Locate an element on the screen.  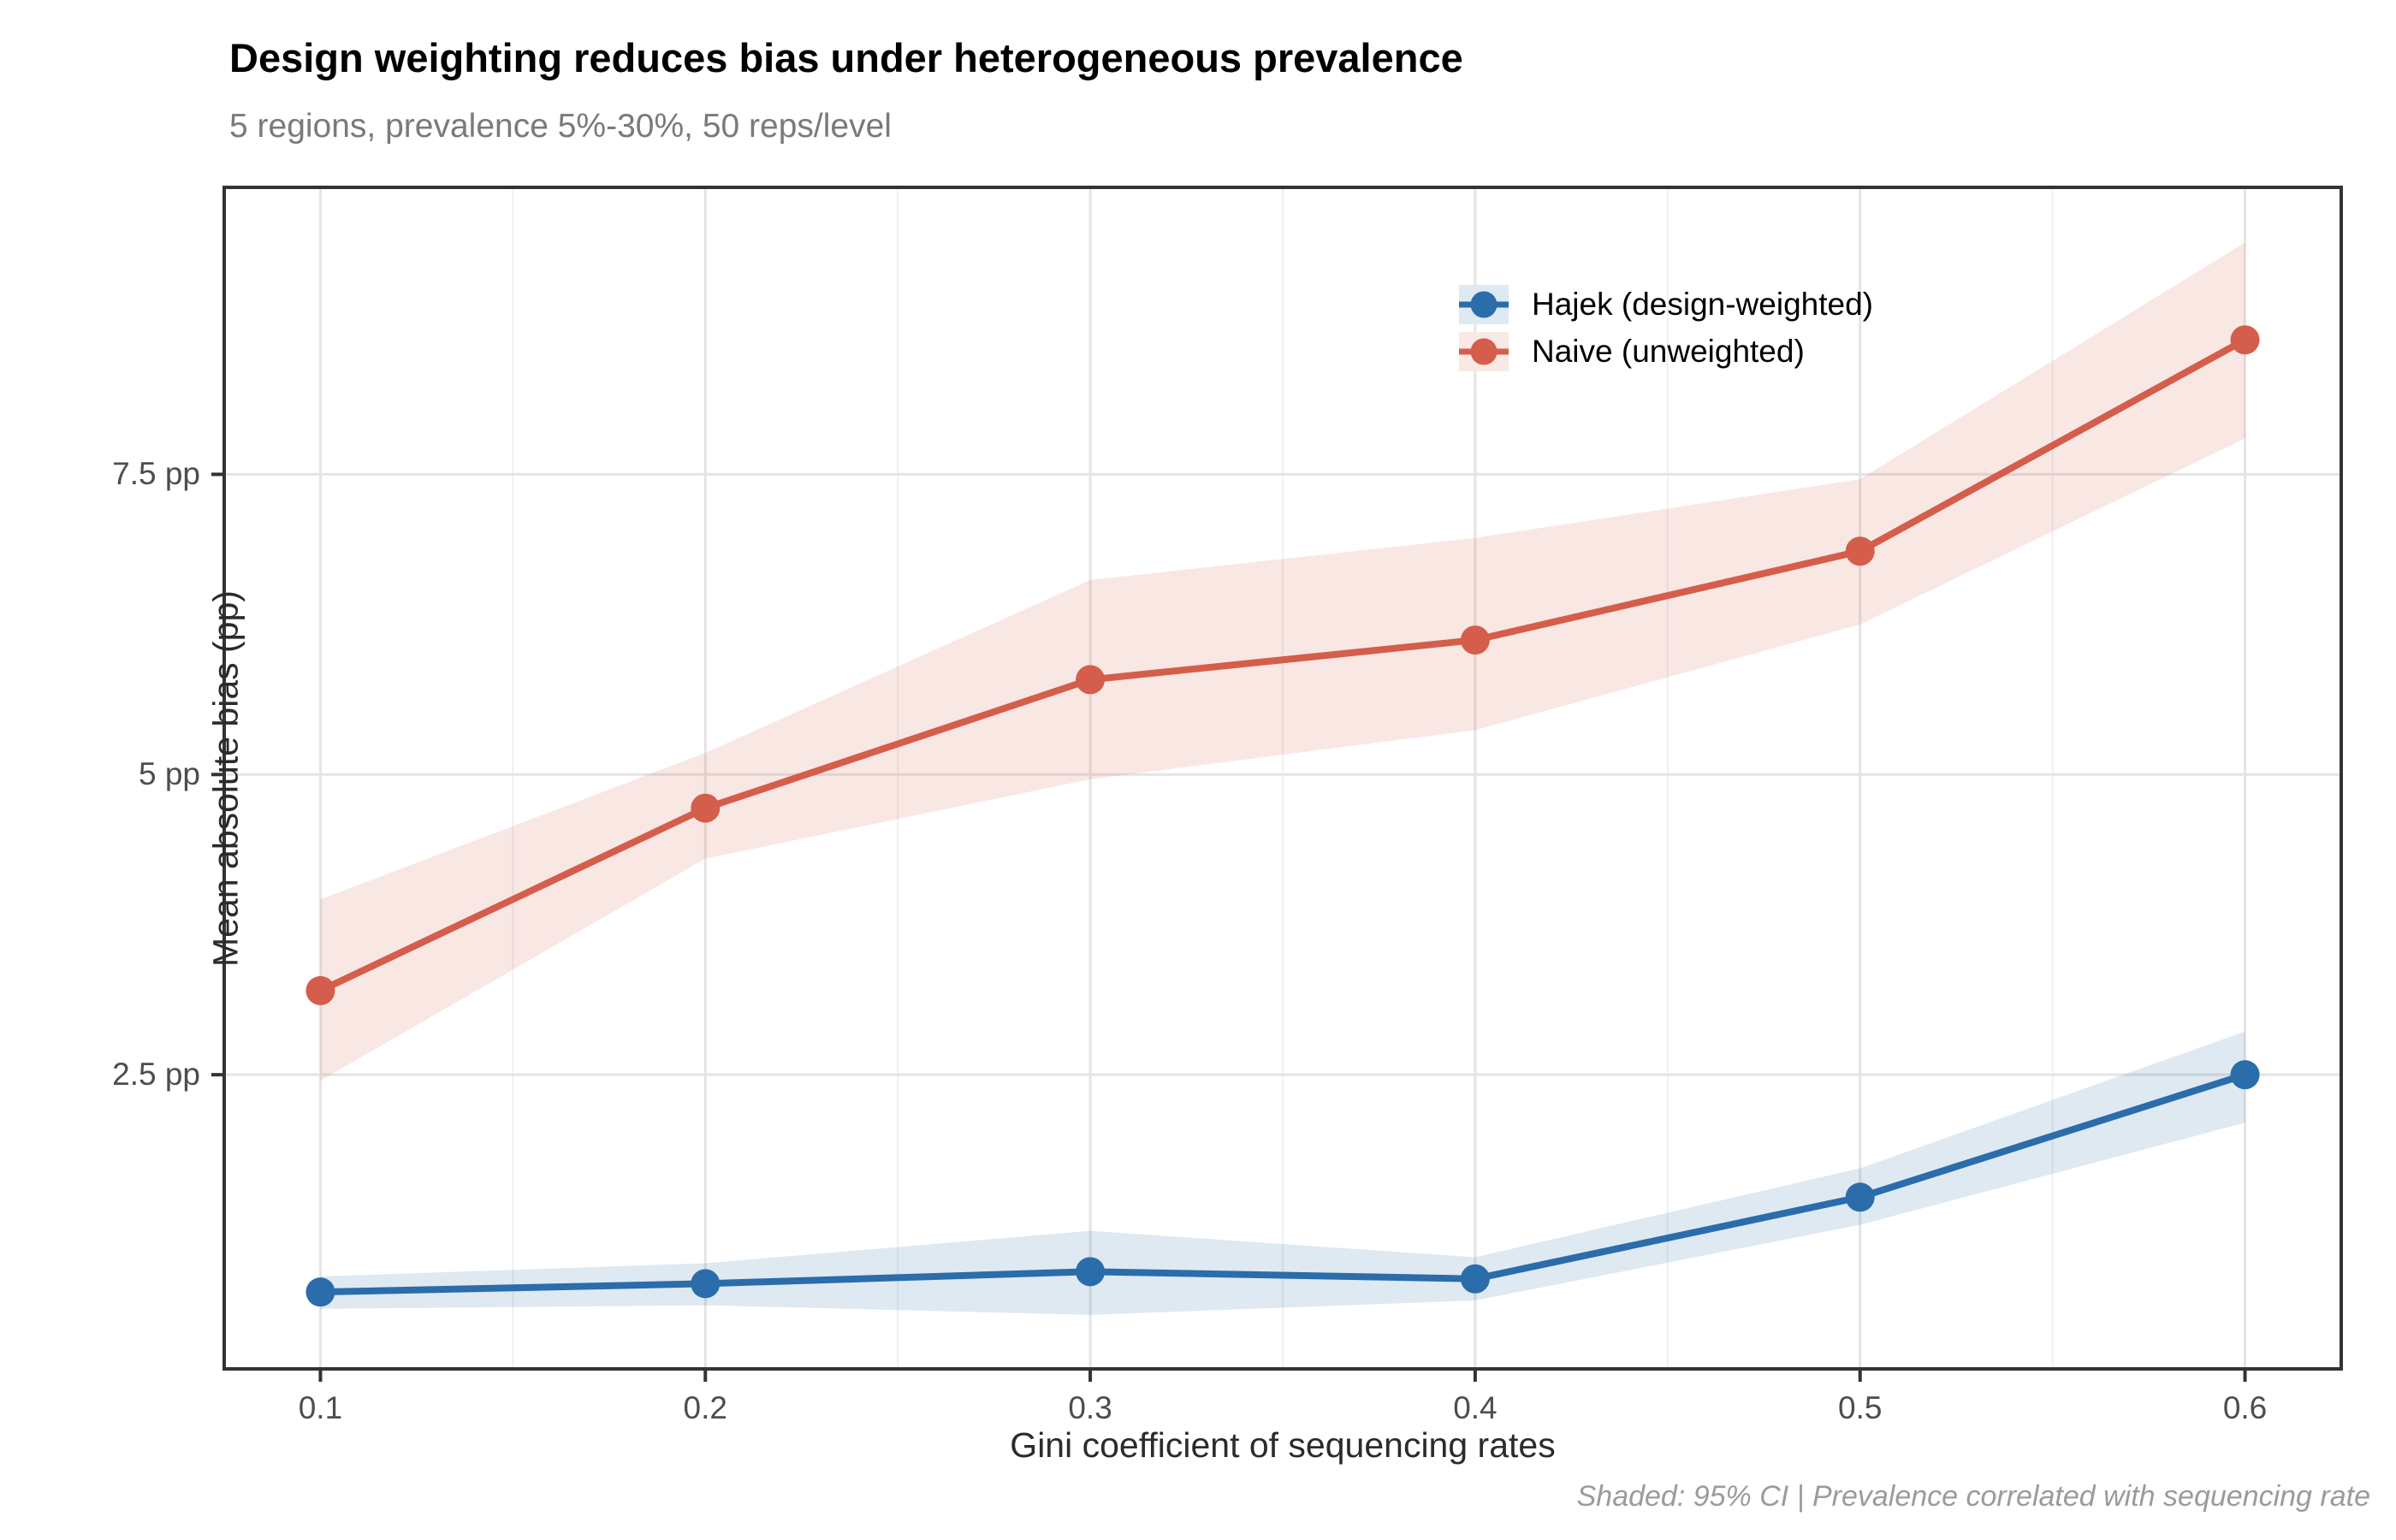
naive-legend-key-icon is located at coordinates (1484, 351).